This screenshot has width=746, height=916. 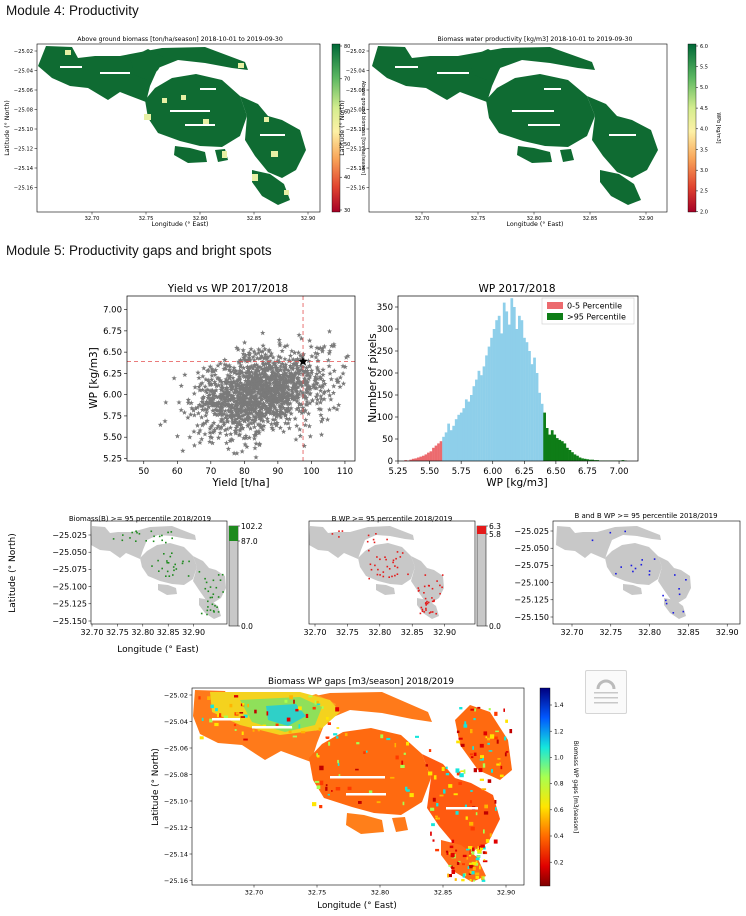 I want to click on brightboth-y-tick-label: −25.050, so click(x=531, y=548).